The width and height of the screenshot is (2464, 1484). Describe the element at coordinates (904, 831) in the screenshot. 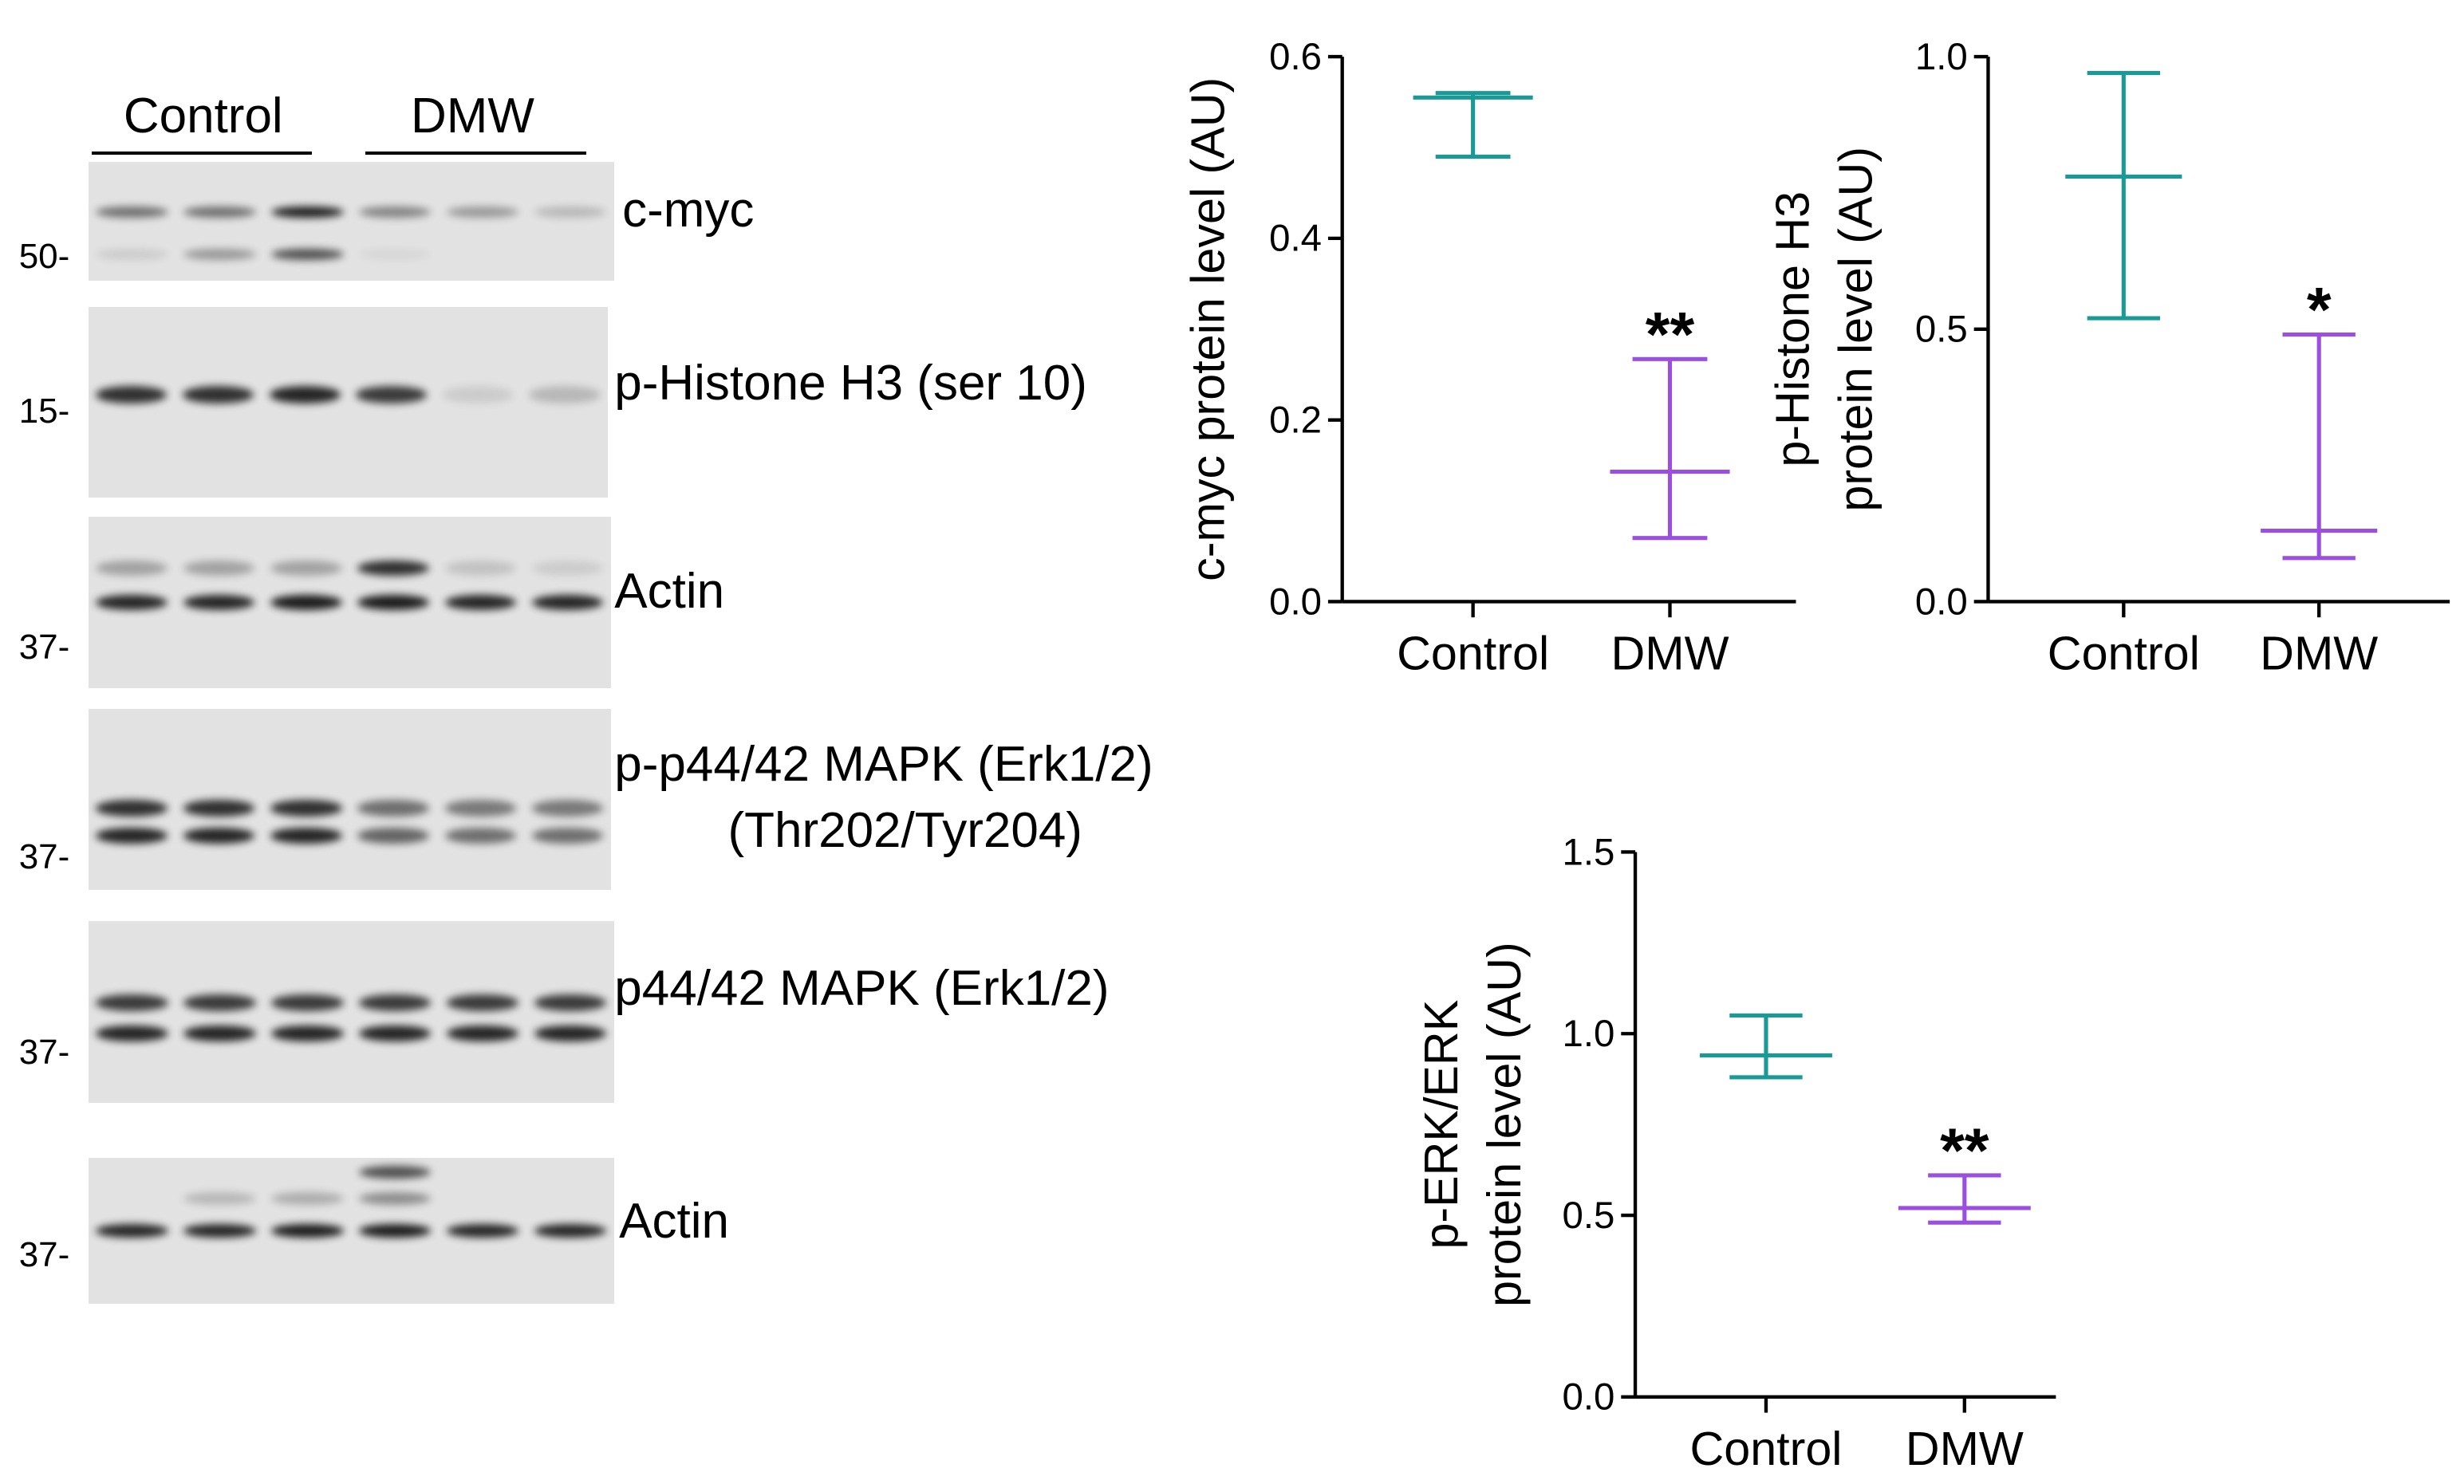

I see `blot-label-p-erk-sites: (Thr202/Tyr204)` at that location.